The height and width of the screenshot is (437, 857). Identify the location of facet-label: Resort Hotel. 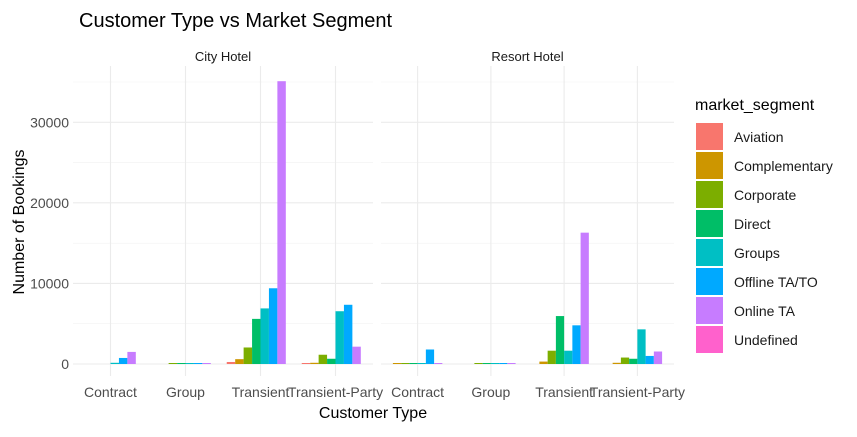
(527, 56).